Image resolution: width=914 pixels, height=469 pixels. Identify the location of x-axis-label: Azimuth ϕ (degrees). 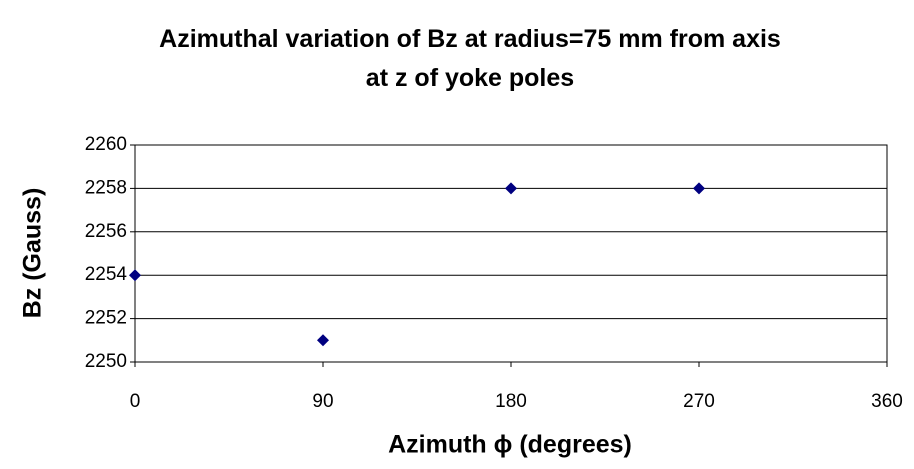
(510, 445).